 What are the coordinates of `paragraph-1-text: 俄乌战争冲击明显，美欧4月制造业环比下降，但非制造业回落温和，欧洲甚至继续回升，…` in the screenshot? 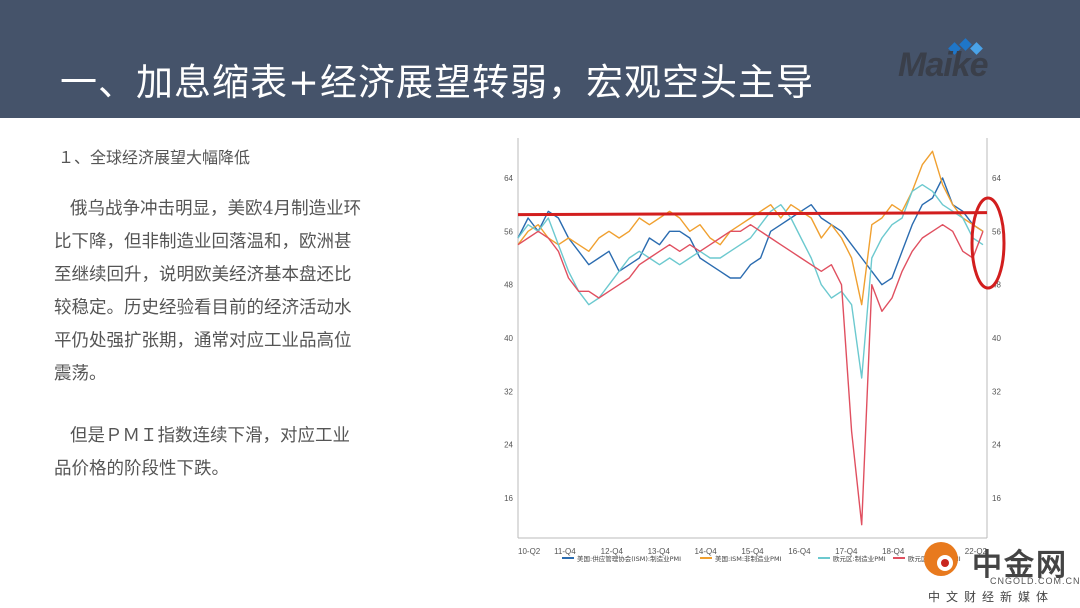 It's located at (208, 291).